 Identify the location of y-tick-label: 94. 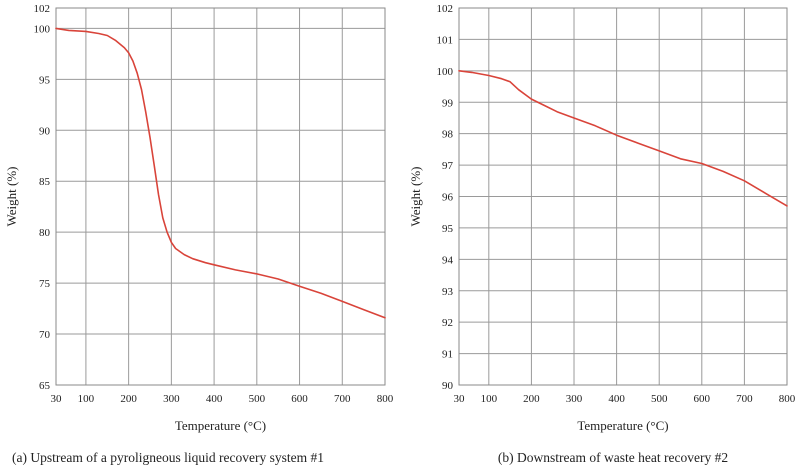
(448, 260).